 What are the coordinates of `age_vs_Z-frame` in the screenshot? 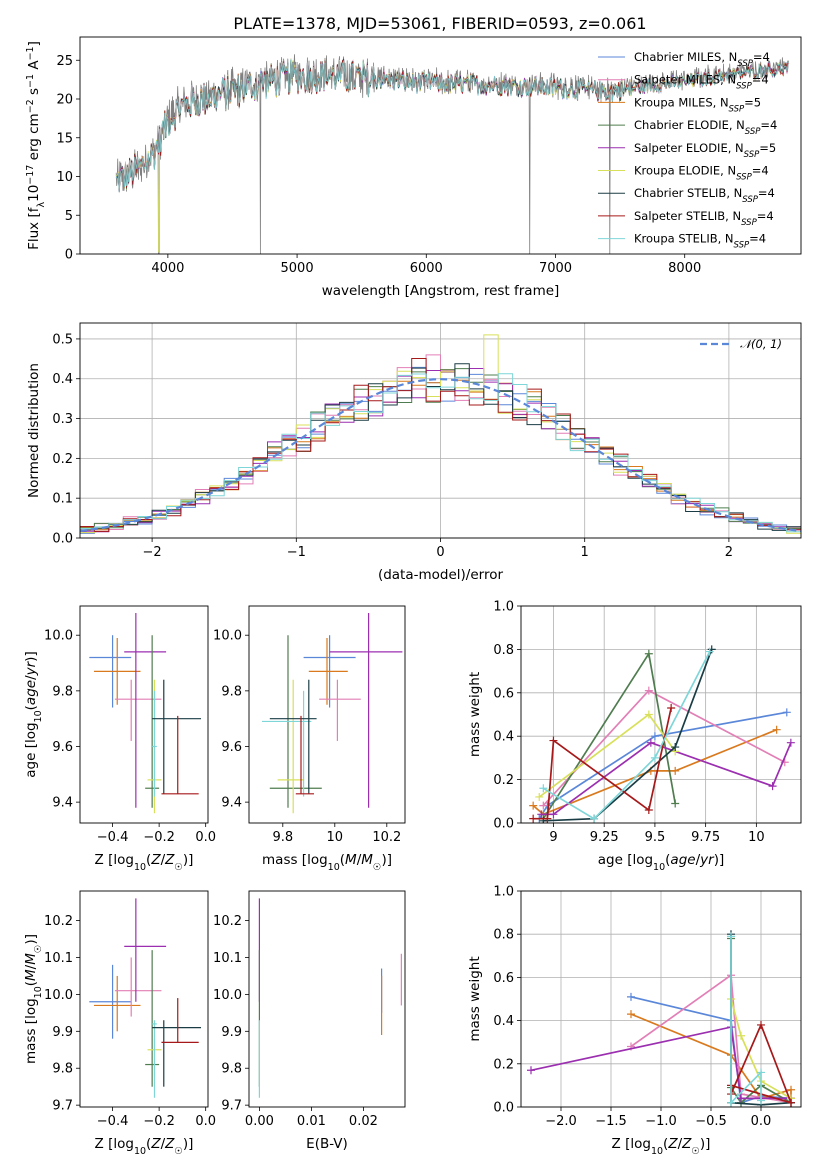 It's located at (144, 714).